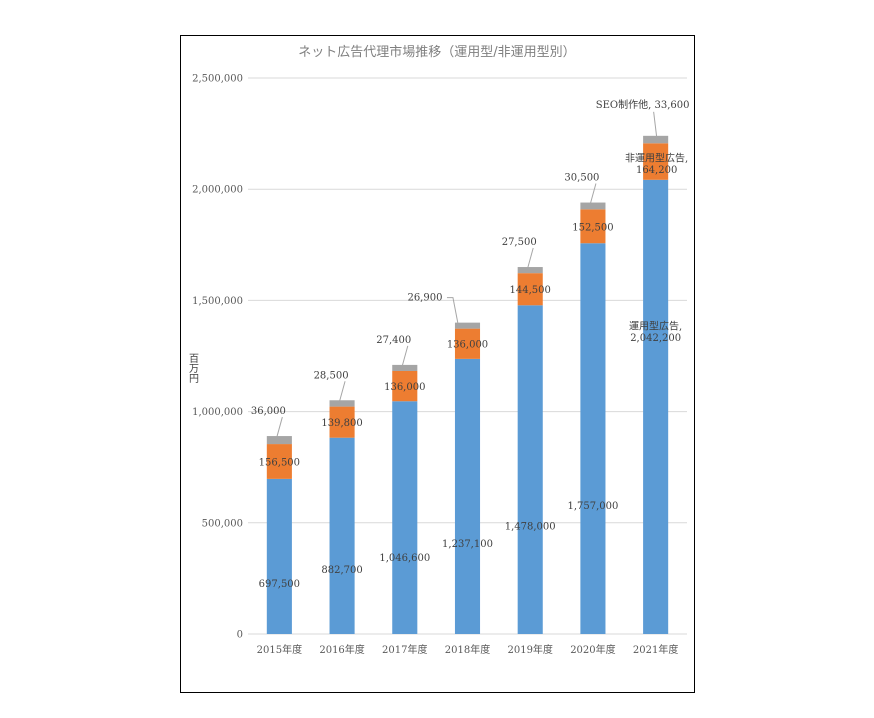  Describe the element at coordinates (655, 338) in the screenshot. I see `data-label-line: 2,042,200` at that location.